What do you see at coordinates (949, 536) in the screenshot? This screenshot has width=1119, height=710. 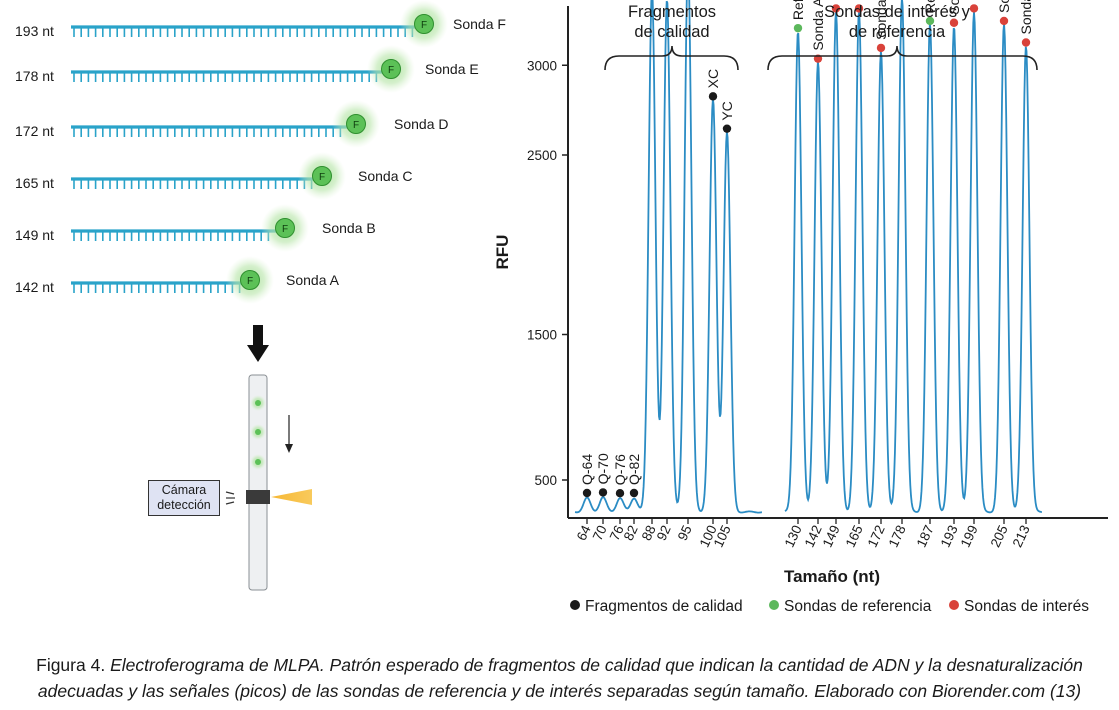 I see `x-tick-label: 193` at bounding box center [949, 536].